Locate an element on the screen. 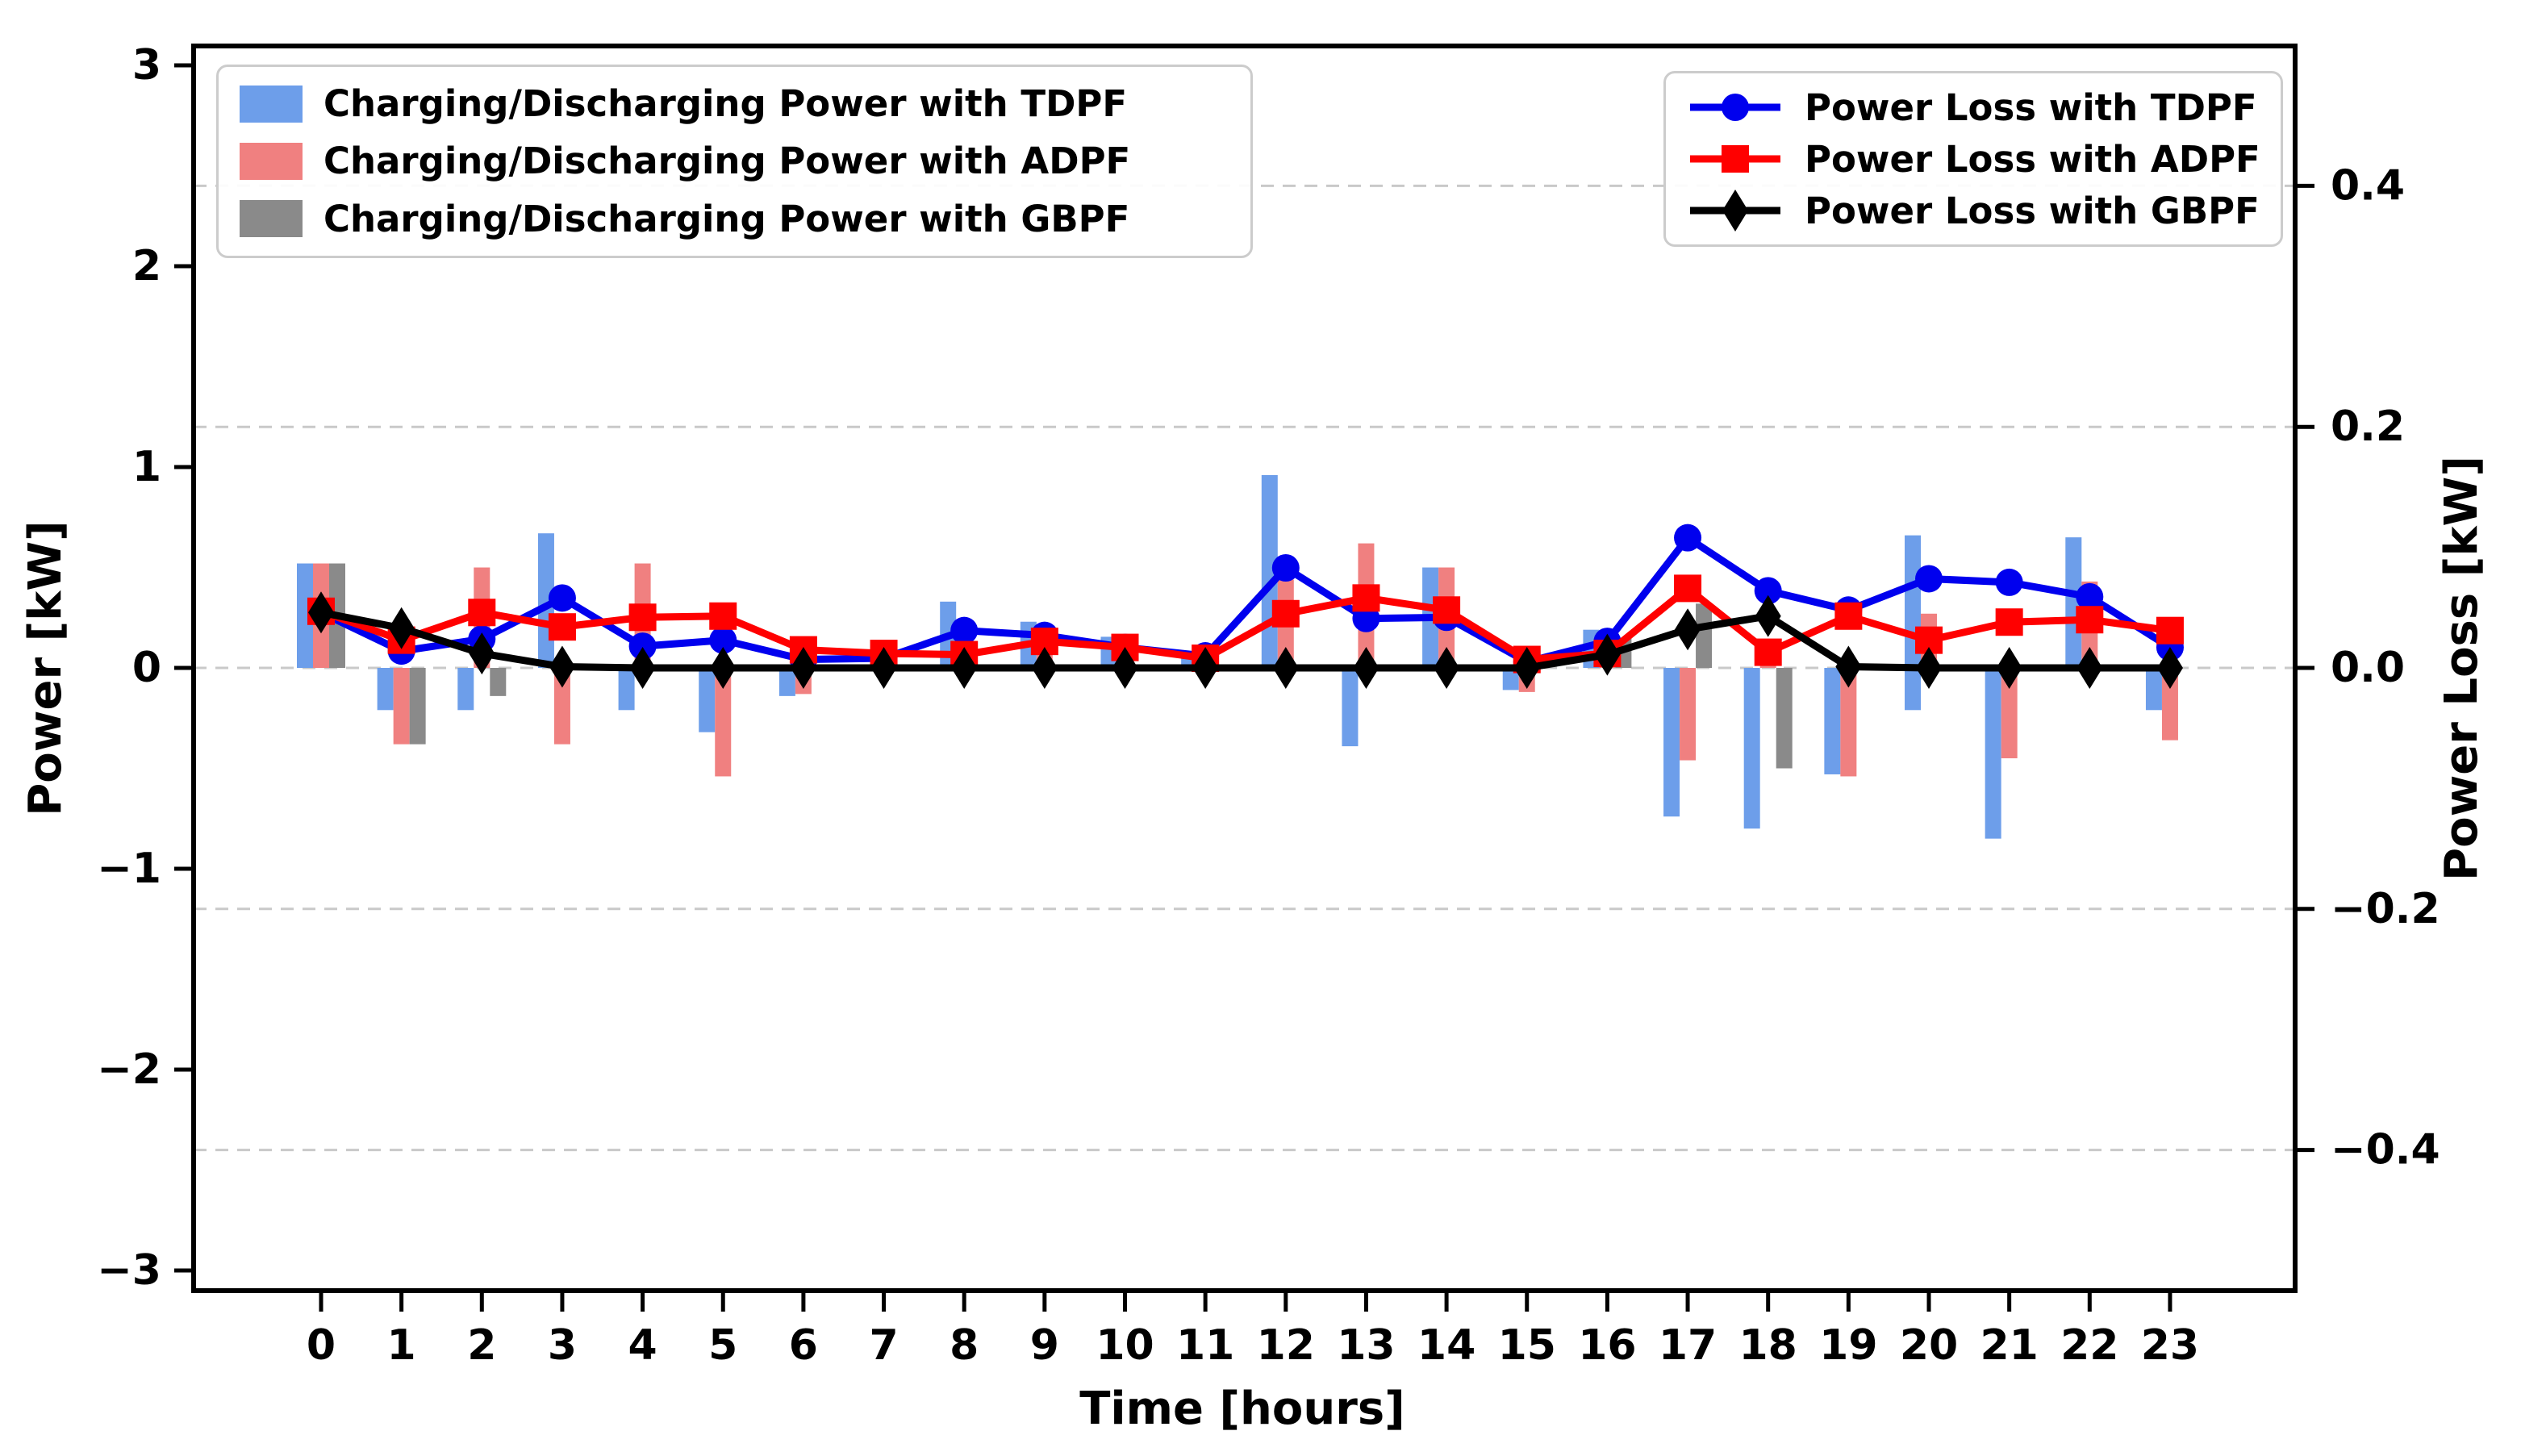 The image size is (2521, 1456). line-marker-adpf-icon is located at coordinates (1735, 159).